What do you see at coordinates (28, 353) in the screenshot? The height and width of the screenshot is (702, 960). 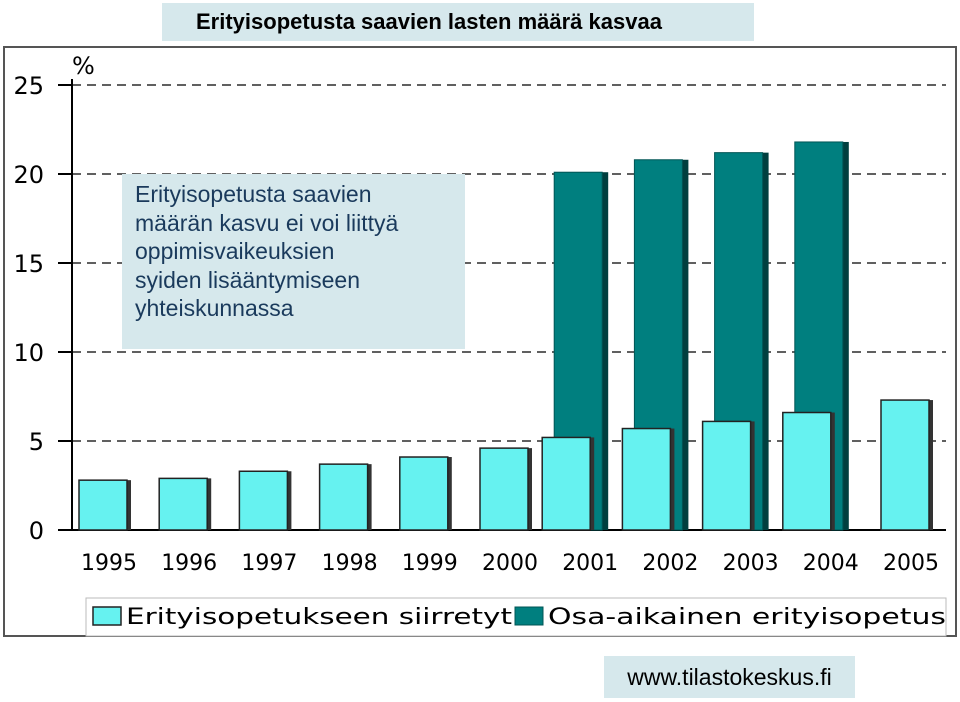 I see `y-tick-label: 10` at bounding box center [28, 353].